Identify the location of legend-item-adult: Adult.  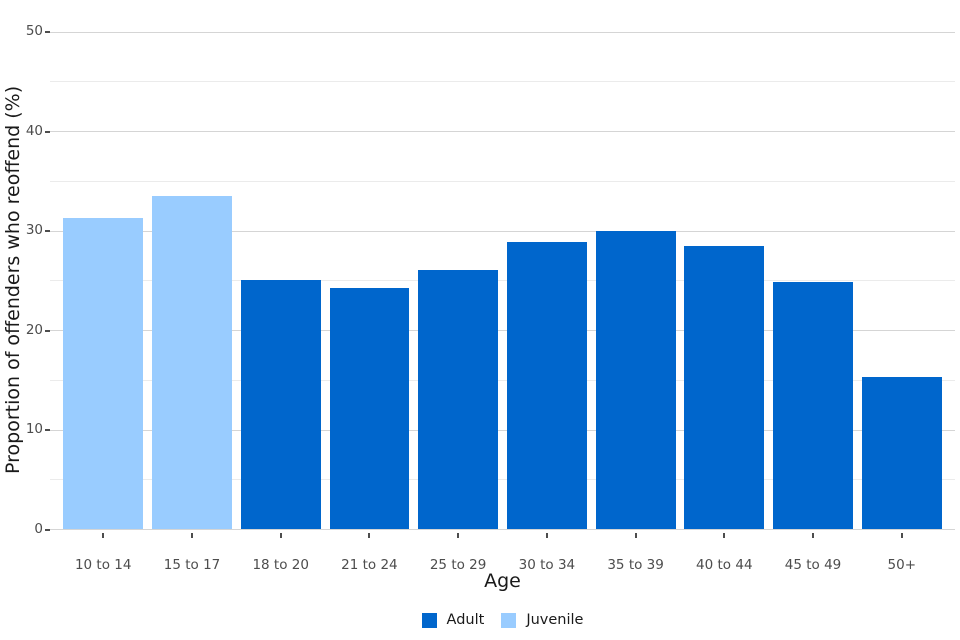
(453, 619).